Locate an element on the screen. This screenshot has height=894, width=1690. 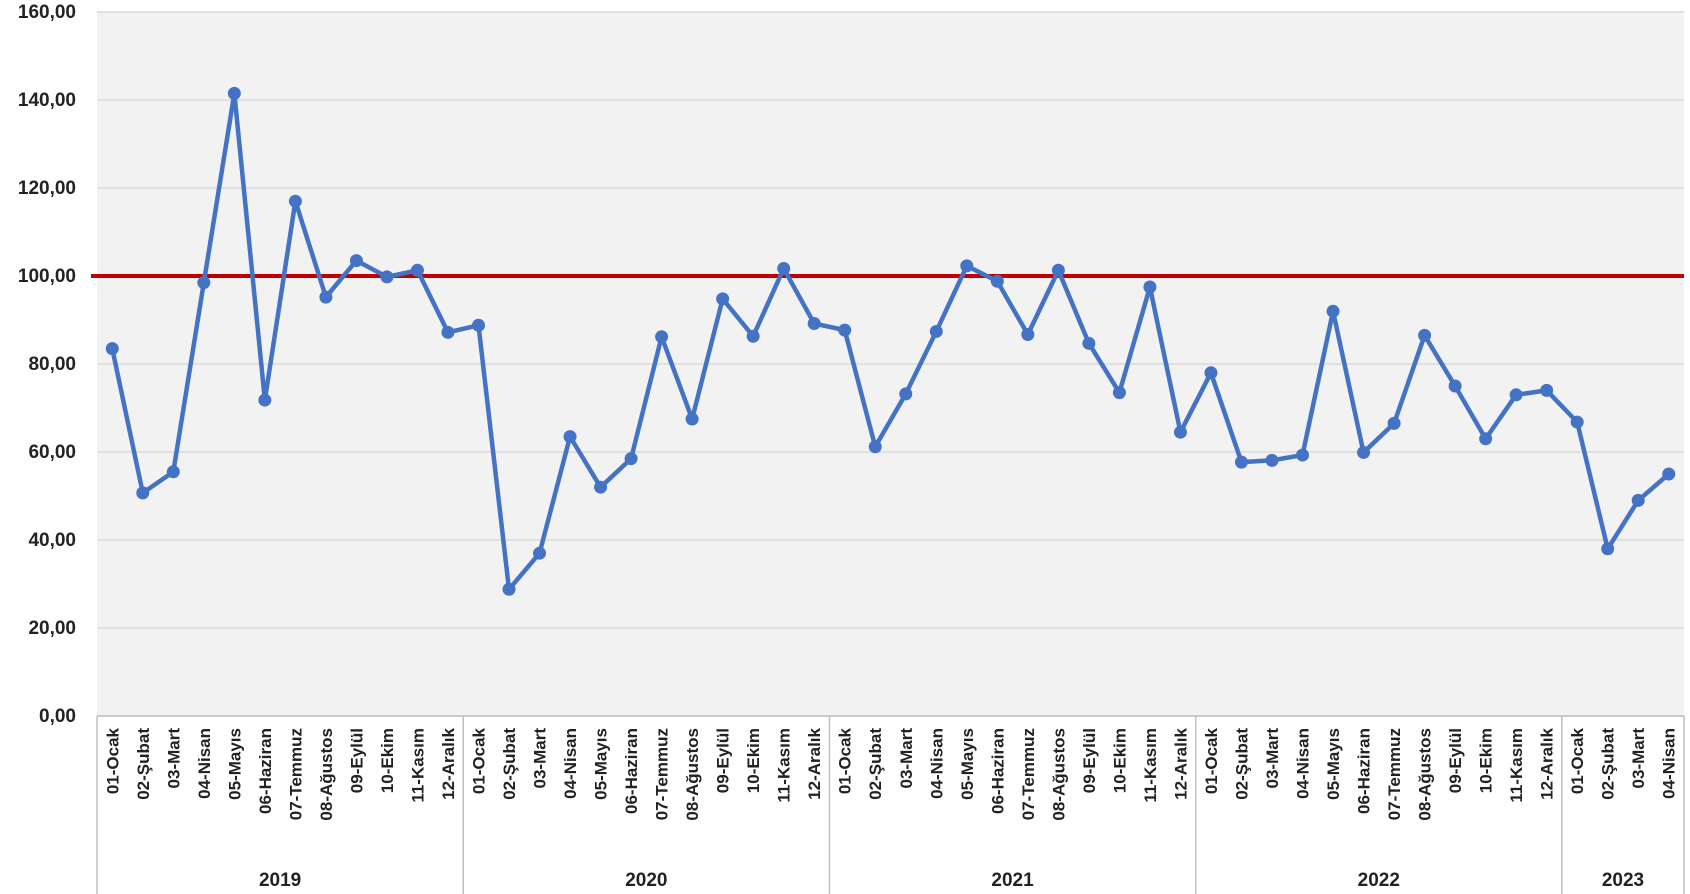
y-tick-label: 0,00 is located at coordinates (57, 716).